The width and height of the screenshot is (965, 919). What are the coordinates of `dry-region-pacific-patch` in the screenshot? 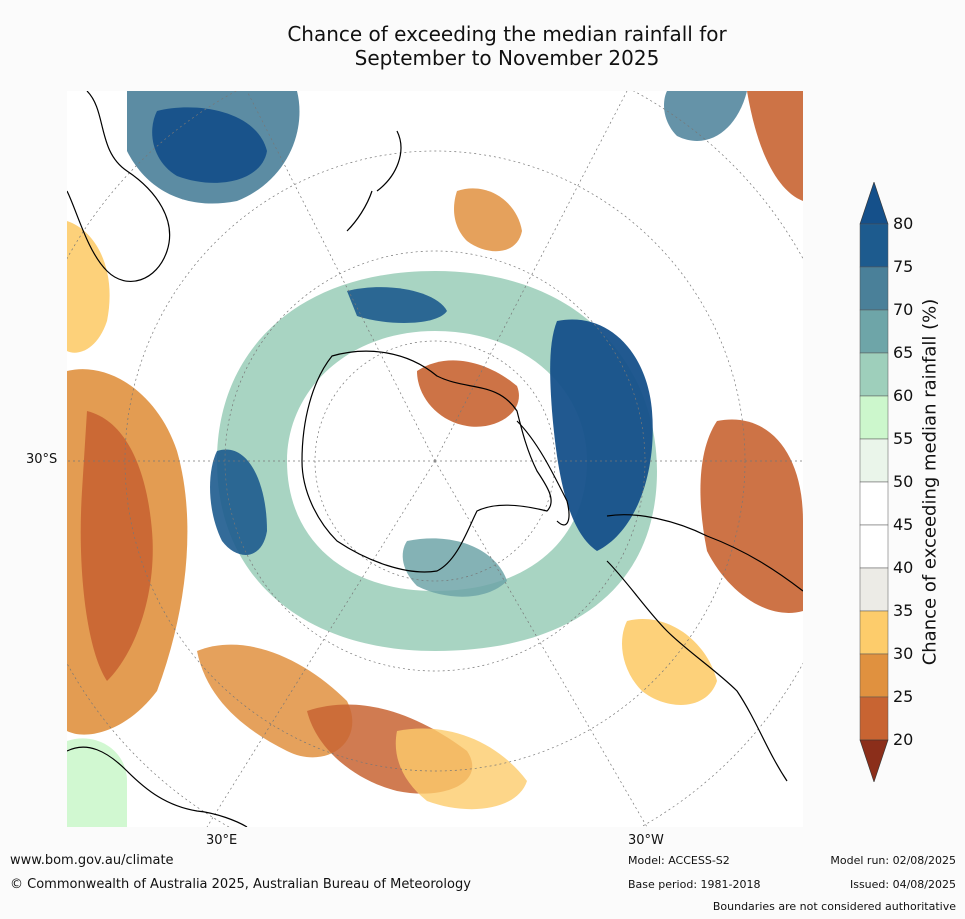 It's located at (488, 220).